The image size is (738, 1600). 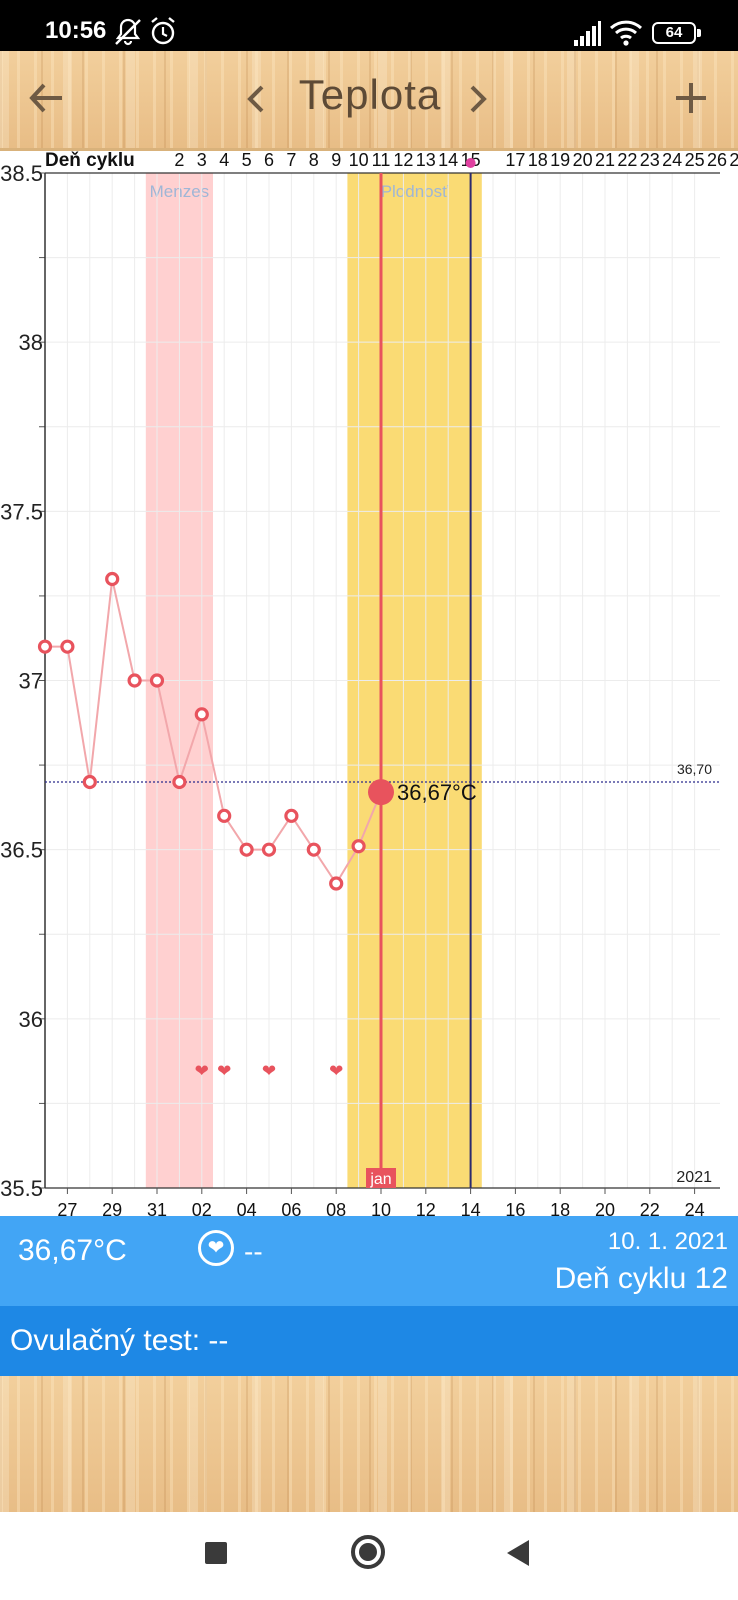 I want to click on y-tick-label: 37, so click(x=31, y=681).